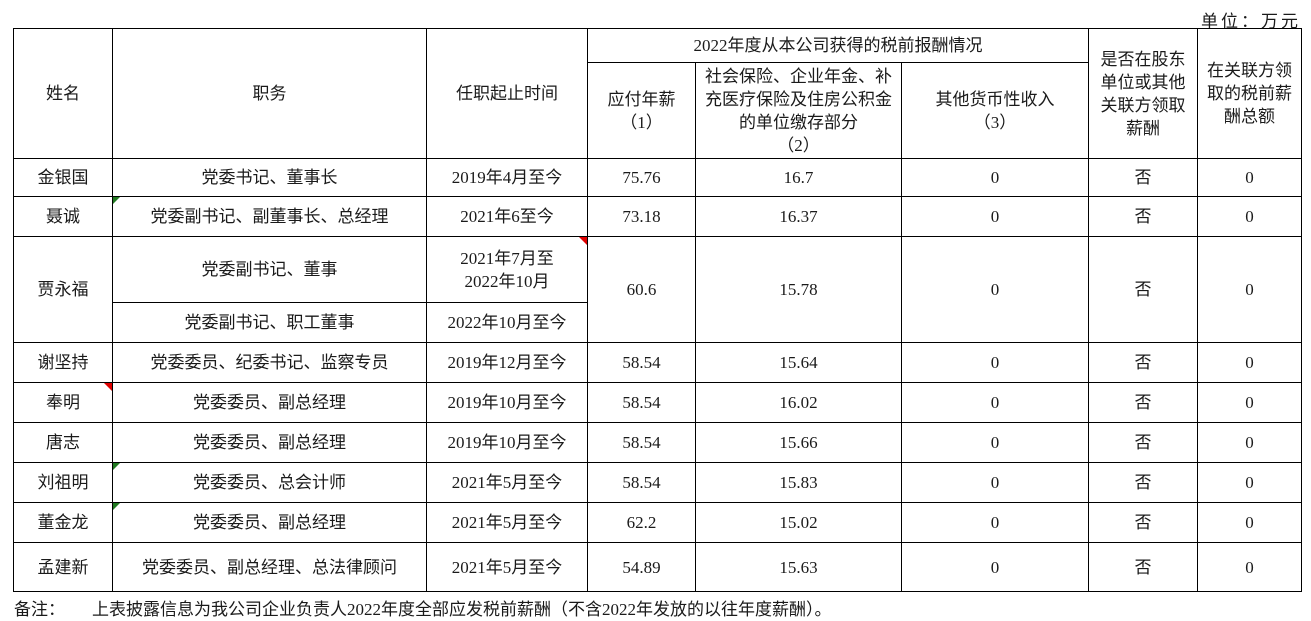 The width and height of the screenshot is (1311, 621). Describe the element at coordinates (798, 567) in the screenshot. I see `cell-insurance: 15.63` at that location.